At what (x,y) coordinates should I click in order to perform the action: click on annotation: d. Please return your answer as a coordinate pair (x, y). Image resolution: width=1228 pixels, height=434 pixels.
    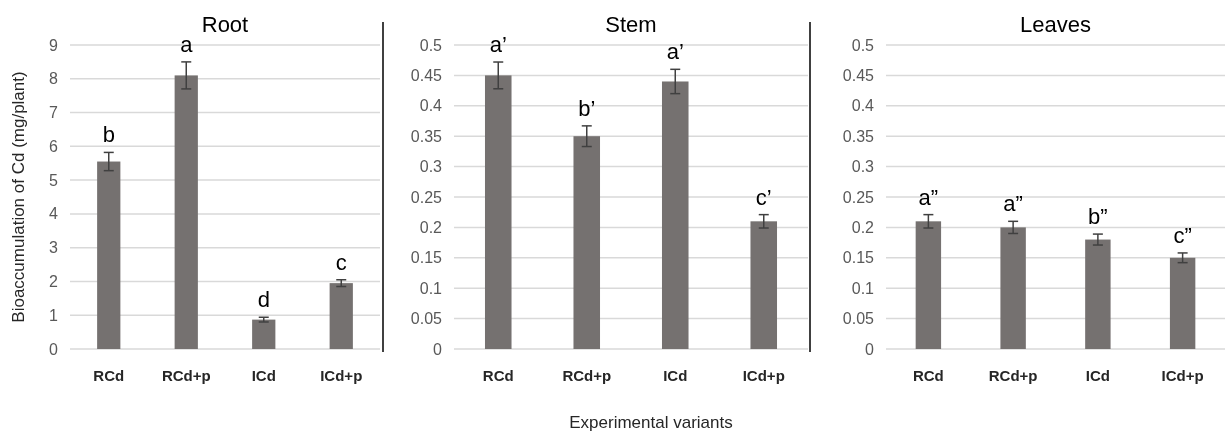
    Looking at the image, I should click on (263, 300).